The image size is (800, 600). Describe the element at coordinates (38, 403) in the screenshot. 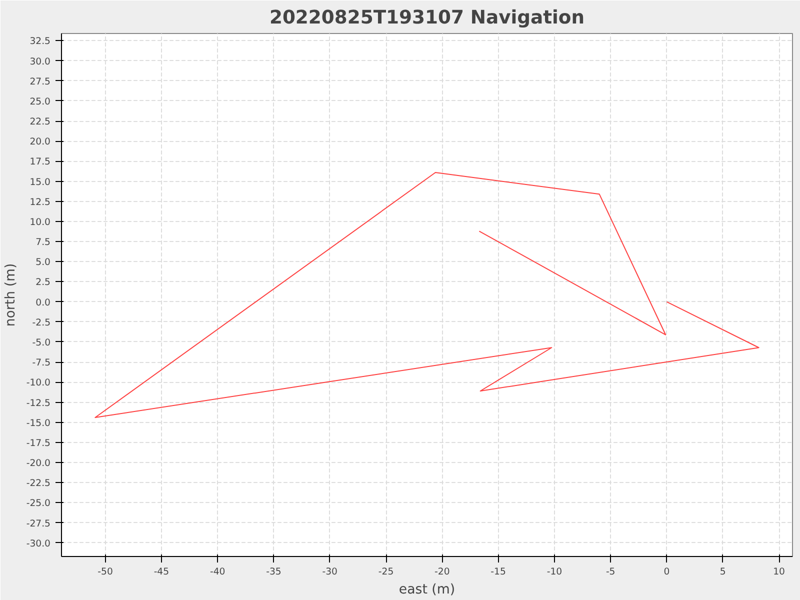

I see `y-tick-label: -12.5` at that location.